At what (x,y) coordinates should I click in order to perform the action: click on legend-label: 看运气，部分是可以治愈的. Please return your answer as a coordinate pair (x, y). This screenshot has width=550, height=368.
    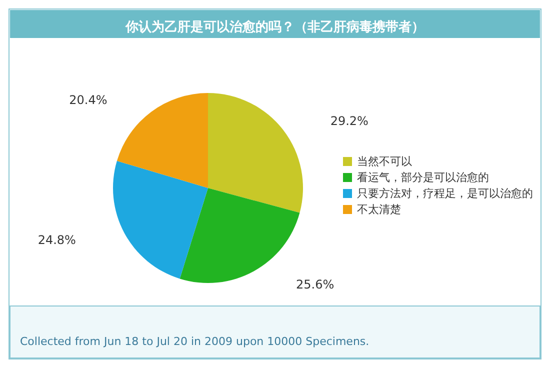
    Looking at the image, I should click on (423, 177).